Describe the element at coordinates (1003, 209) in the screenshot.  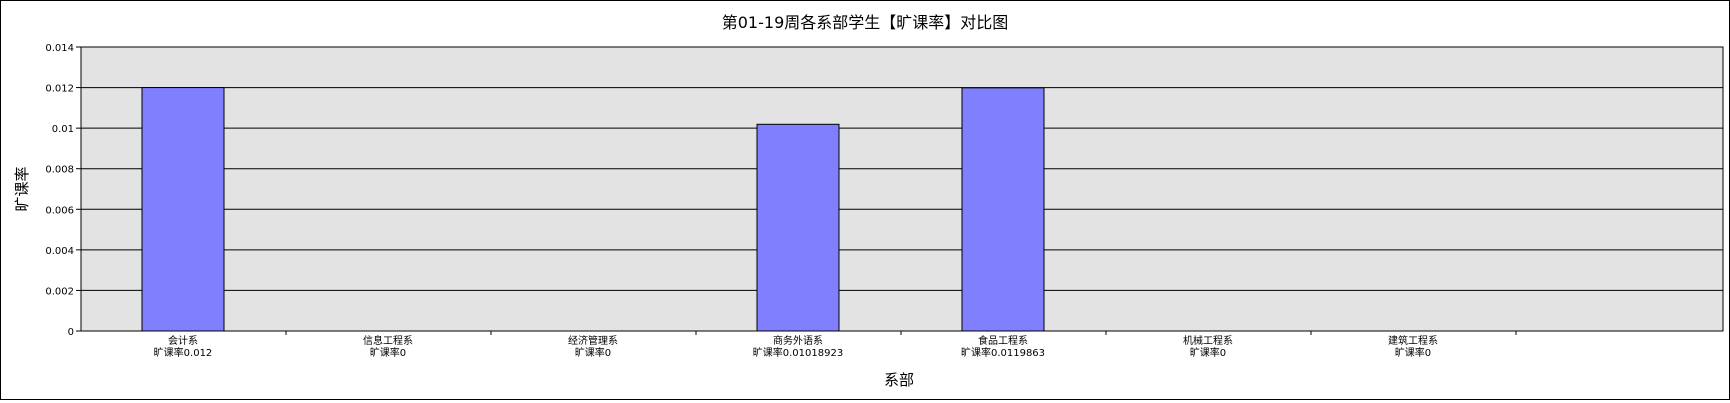
I see `bar-食品工程系` at that location.